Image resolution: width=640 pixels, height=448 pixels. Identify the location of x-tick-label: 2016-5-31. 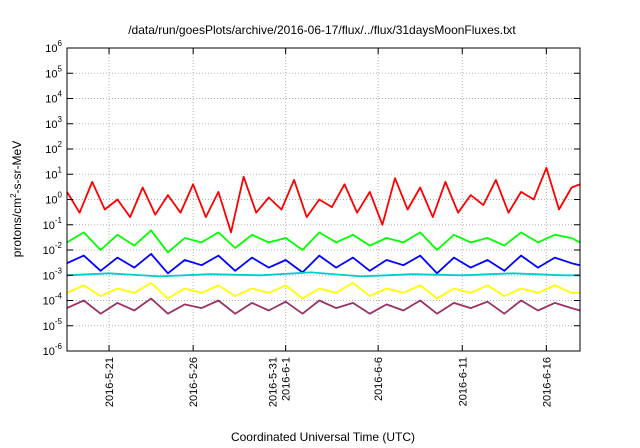
(274, 382).